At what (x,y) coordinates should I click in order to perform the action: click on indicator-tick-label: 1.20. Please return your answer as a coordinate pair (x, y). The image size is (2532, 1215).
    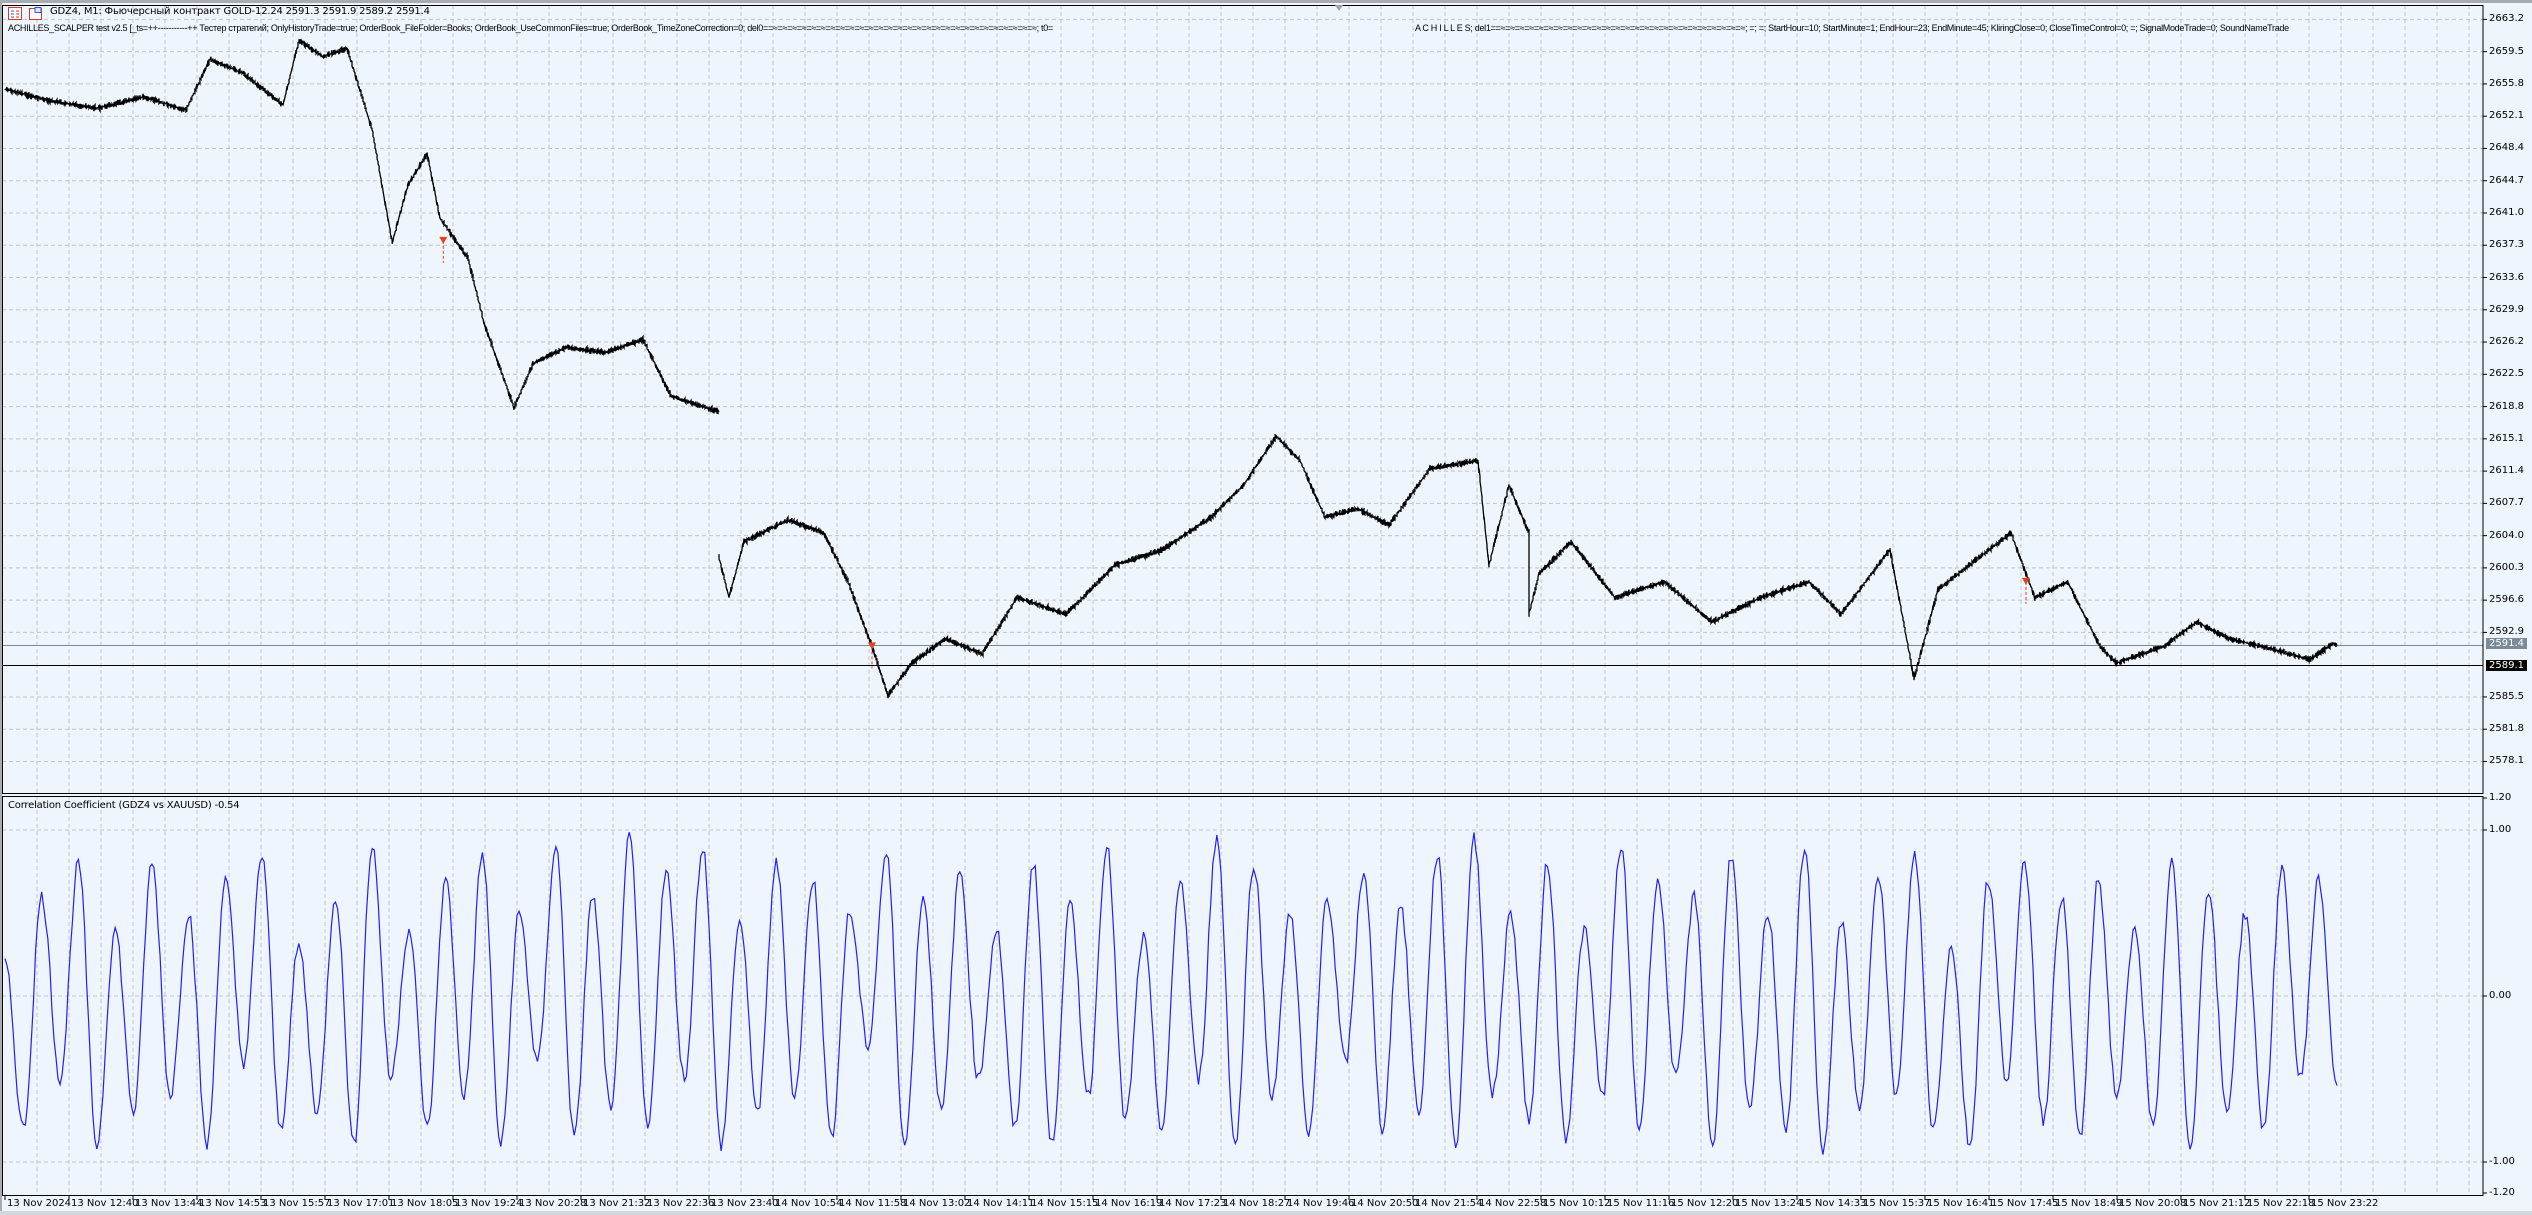
    Looking at the image, I should click on (2500, 797).